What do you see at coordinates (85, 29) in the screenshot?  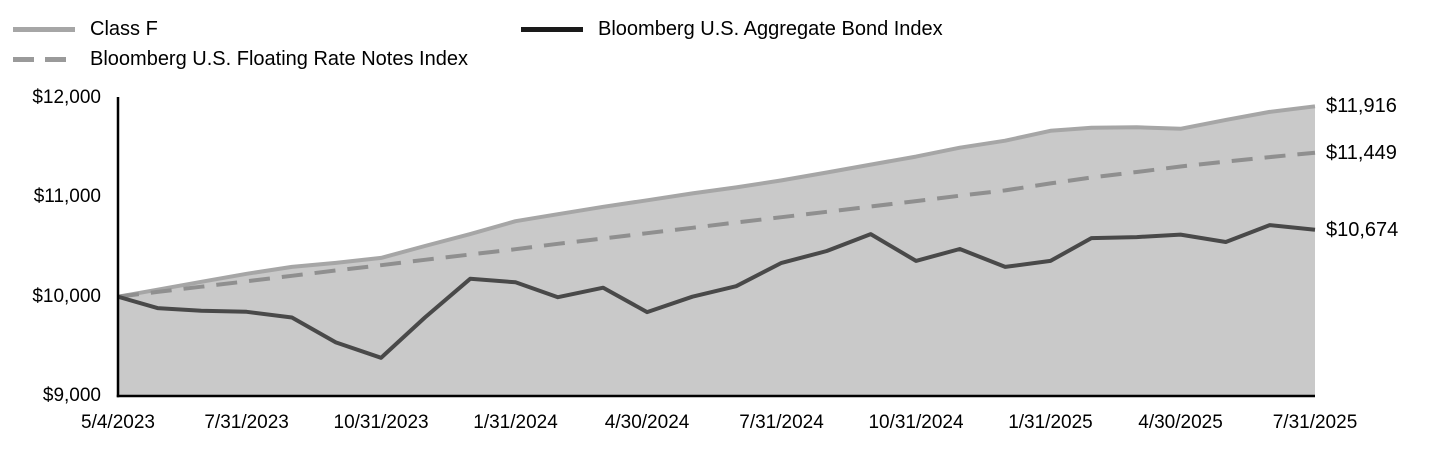 I see `legend-item-class-f: Class F` at bounding box center [85, 29].